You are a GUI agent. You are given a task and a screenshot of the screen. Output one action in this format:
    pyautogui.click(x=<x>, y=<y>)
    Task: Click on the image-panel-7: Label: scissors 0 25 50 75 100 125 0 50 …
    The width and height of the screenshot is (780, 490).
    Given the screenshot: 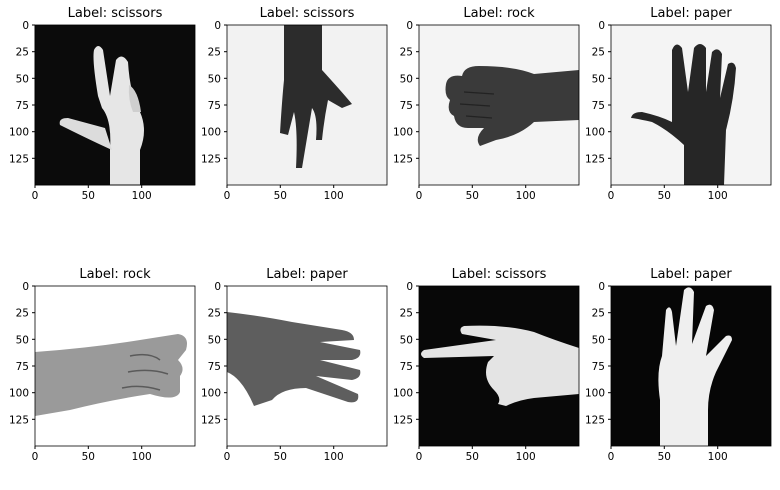 What is the action you would take?
    pyautogui.click(x=482, y=375)
    